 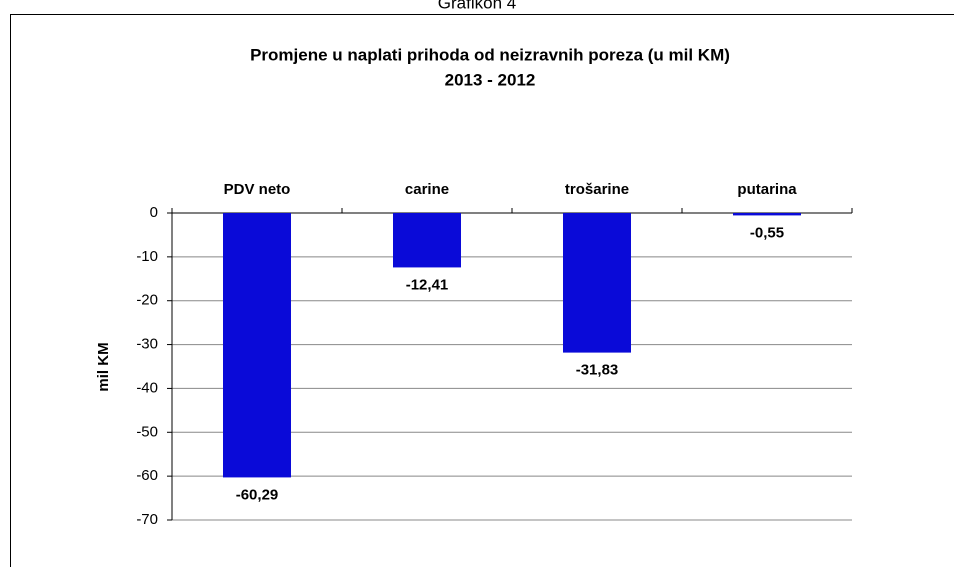 What do you see at coordinates (427, 189) in the screenshot?
I see `x-tick-label: carine` at bounding box center [427, 189].